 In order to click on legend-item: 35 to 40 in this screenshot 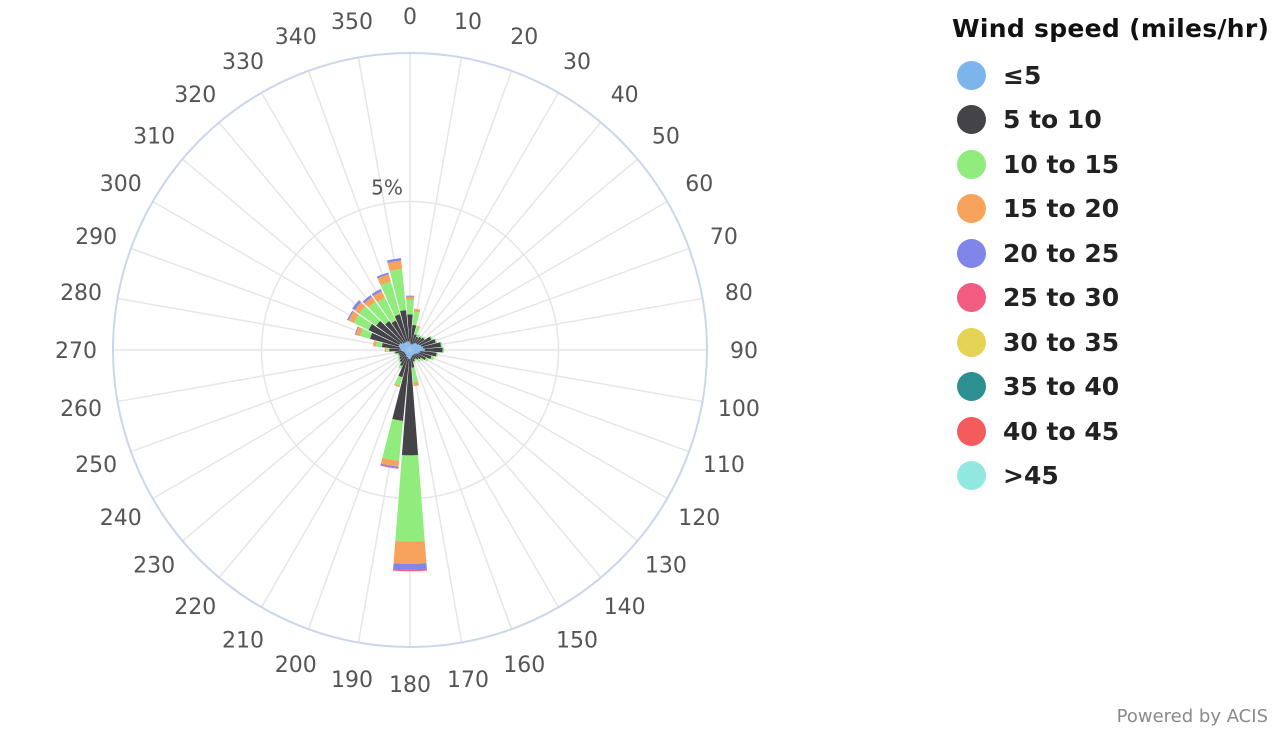, I will do `click(1112, 387)`.